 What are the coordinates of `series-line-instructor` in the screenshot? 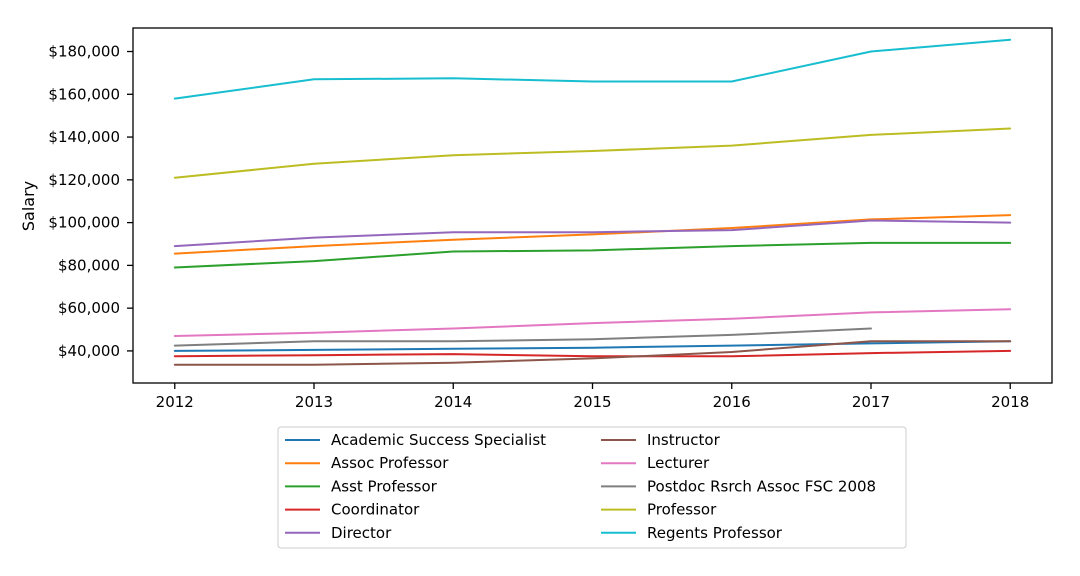 It's located at (592, 353).